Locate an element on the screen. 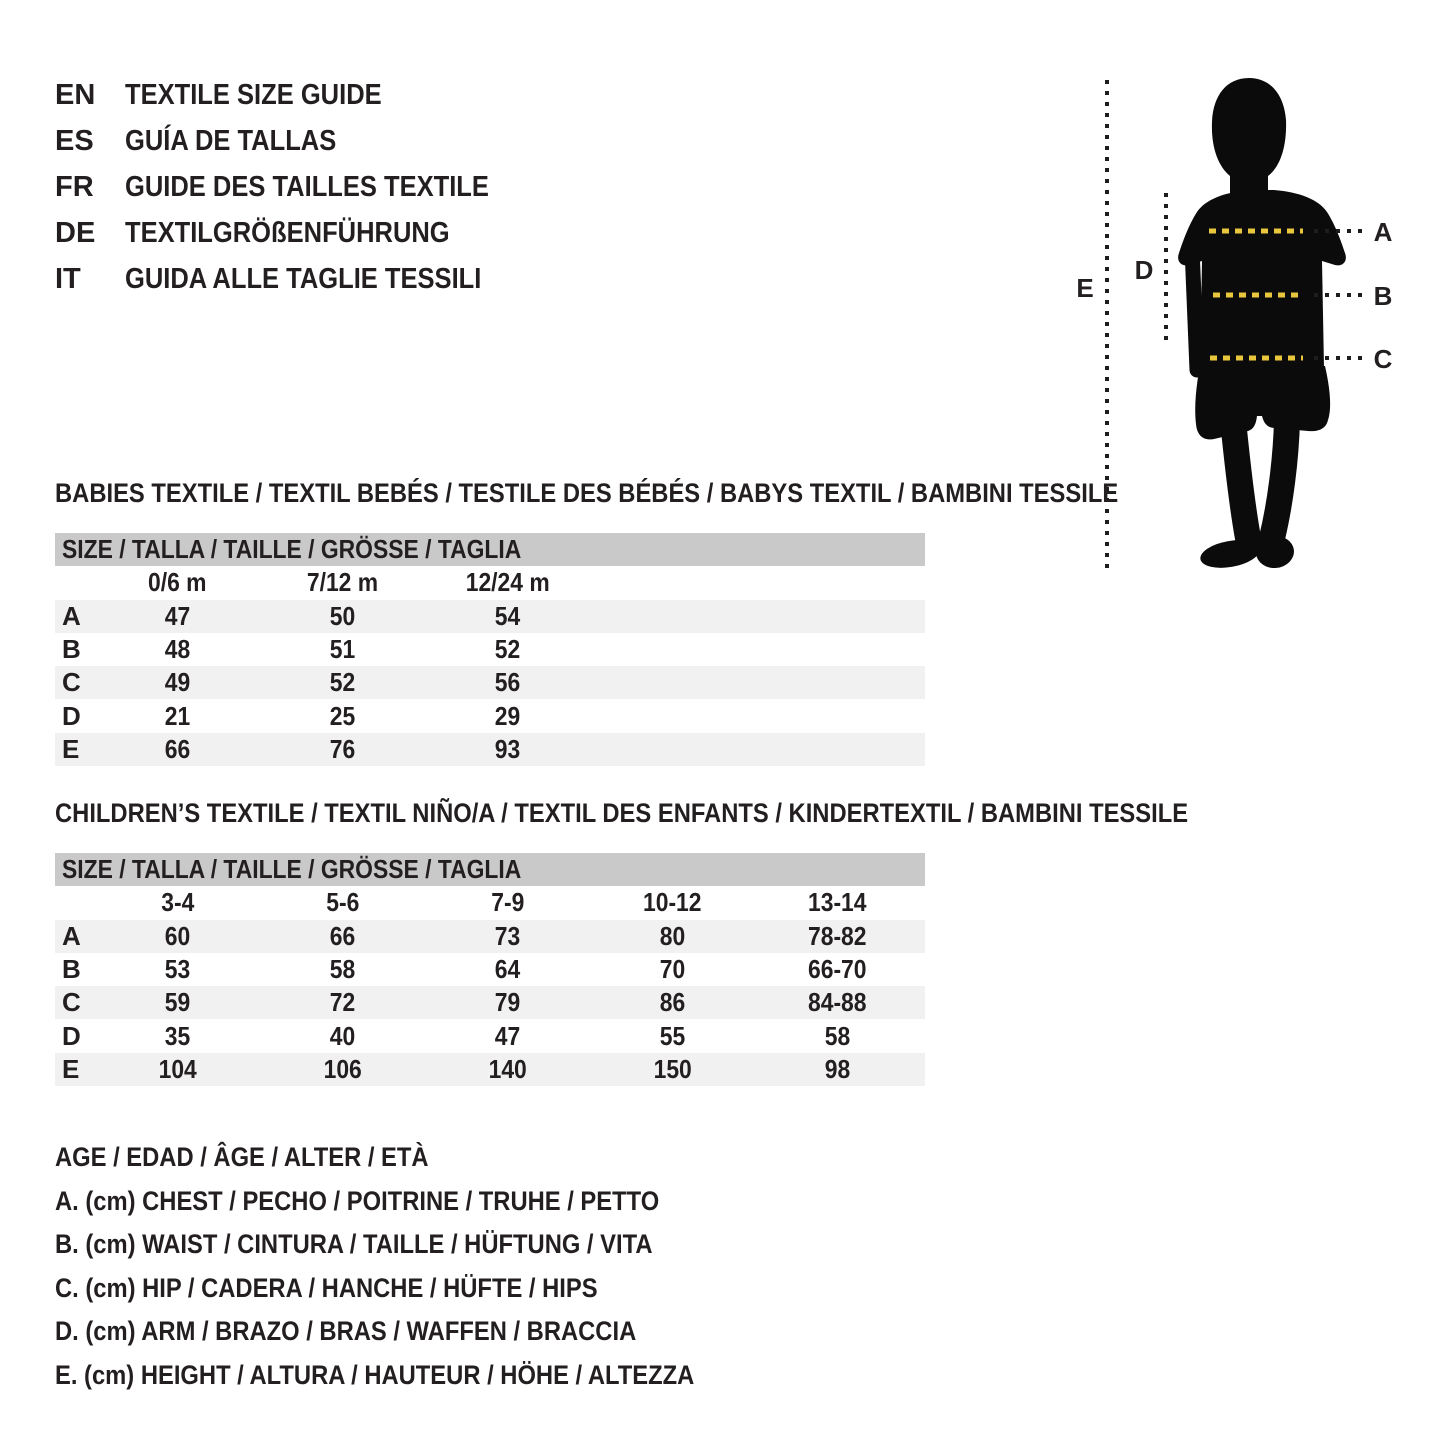  column-label: 7/12 m is located at coordinates (342, 582).